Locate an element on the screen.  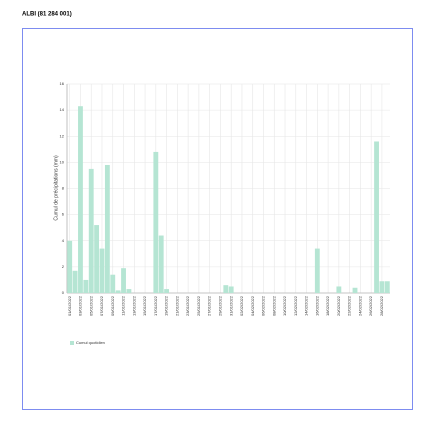
x-tick-label: 18/02/2022 is located at coordinates (327, 305).